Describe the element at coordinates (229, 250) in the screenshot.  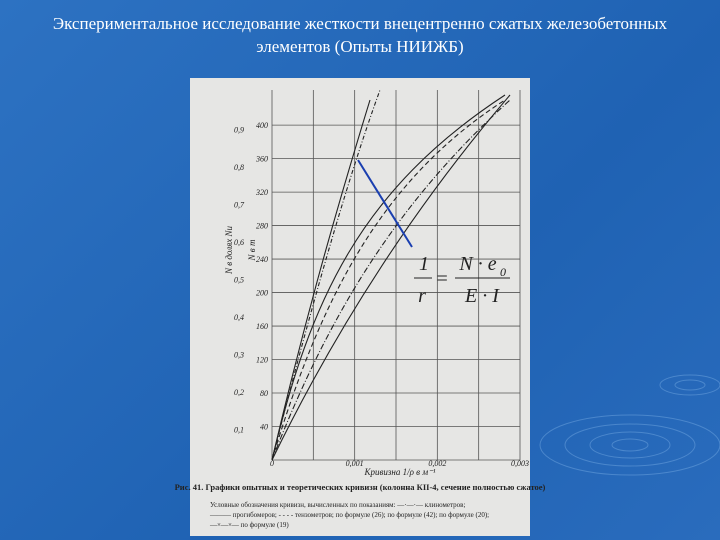
I see `y-label-ratio: N в долях Nu` at that location.